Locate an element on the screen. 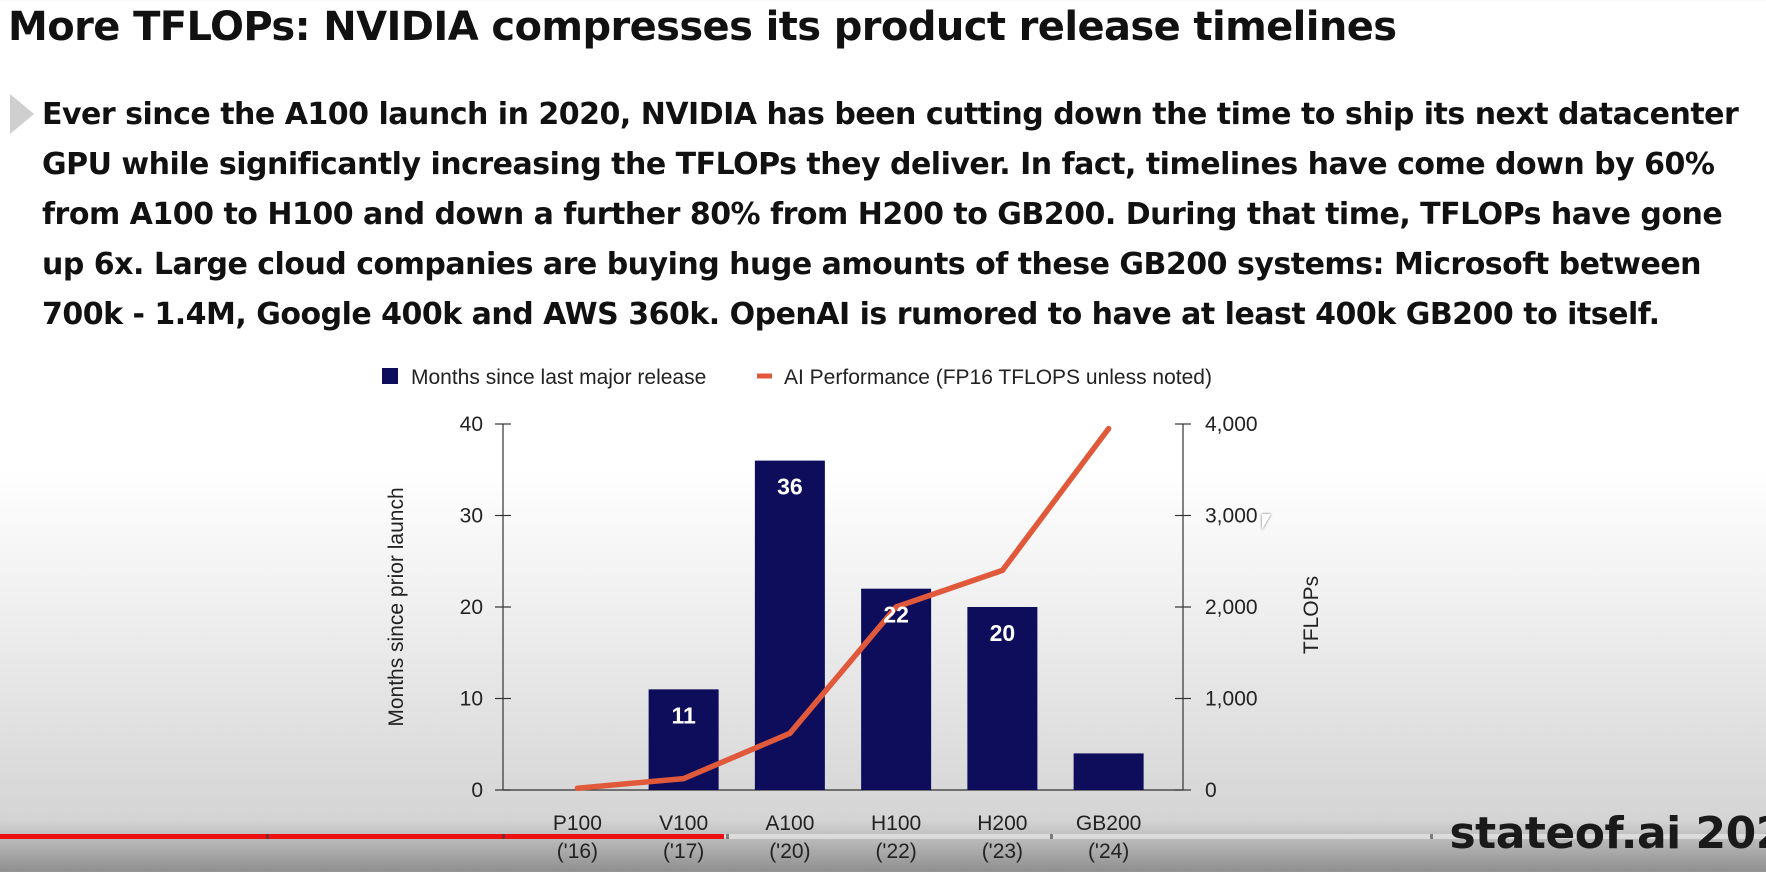  x-tick-label: H100 is located at coordinates (896, 823).